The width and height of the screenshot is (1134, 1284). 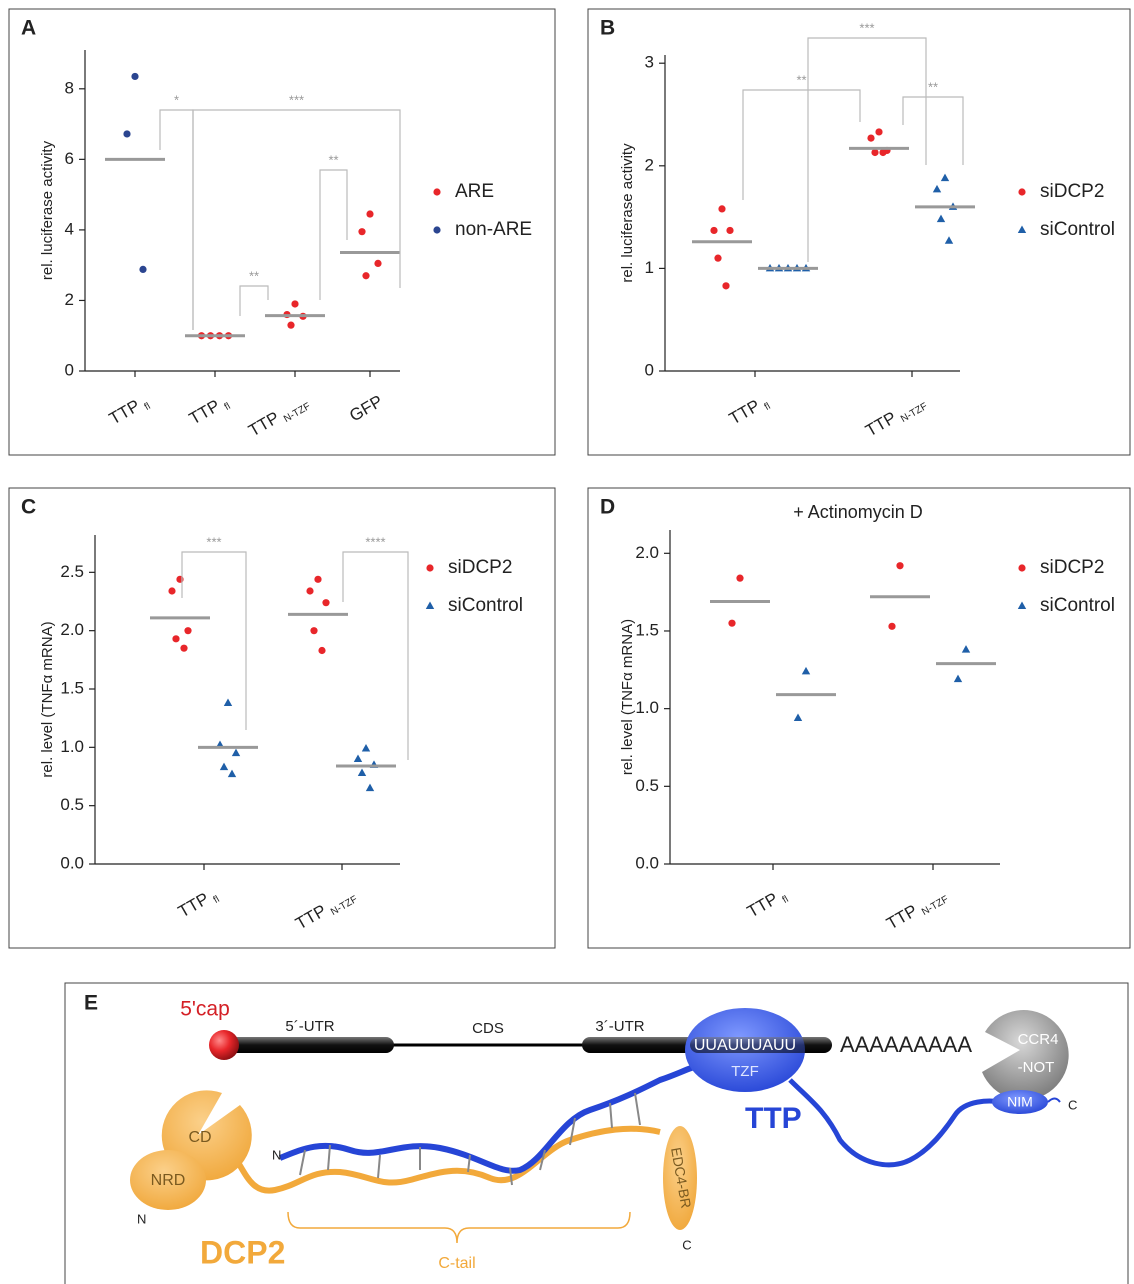 I want to click on are-label: UUAUUUAUU, so click(x=745, y=1045).